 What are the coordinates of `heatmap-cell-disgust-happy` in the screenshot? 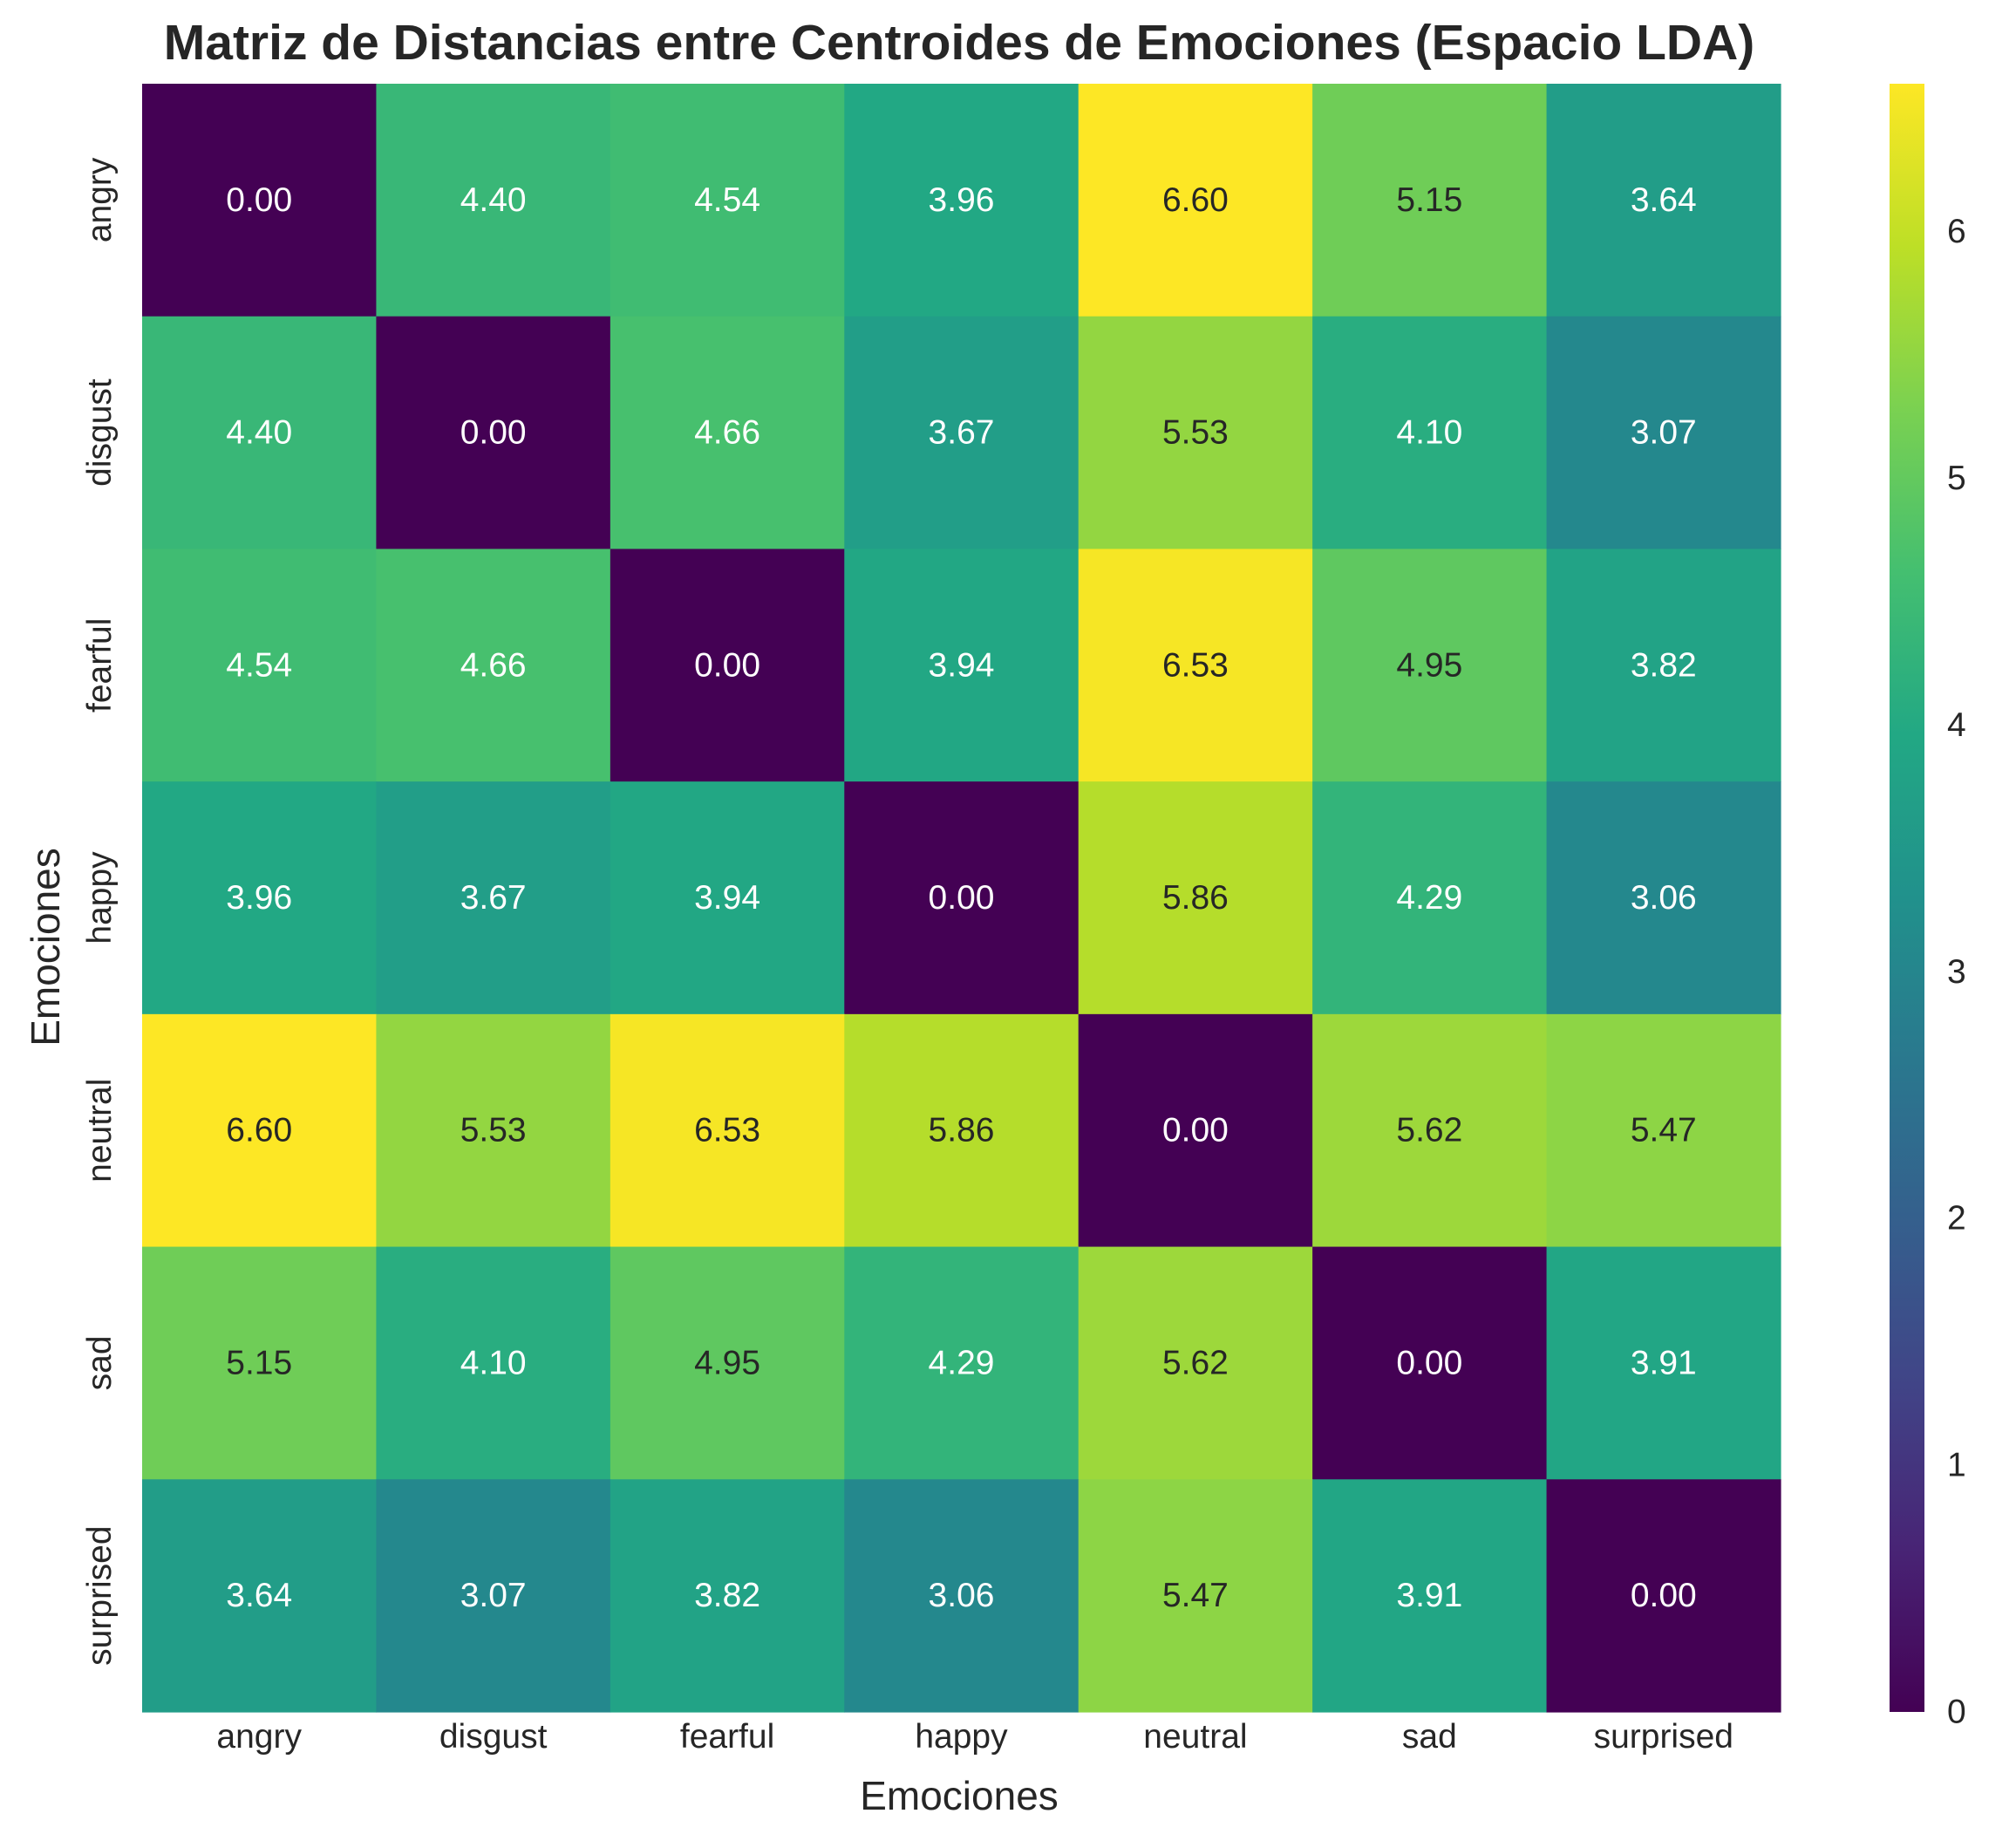 It's located at (962, 433).